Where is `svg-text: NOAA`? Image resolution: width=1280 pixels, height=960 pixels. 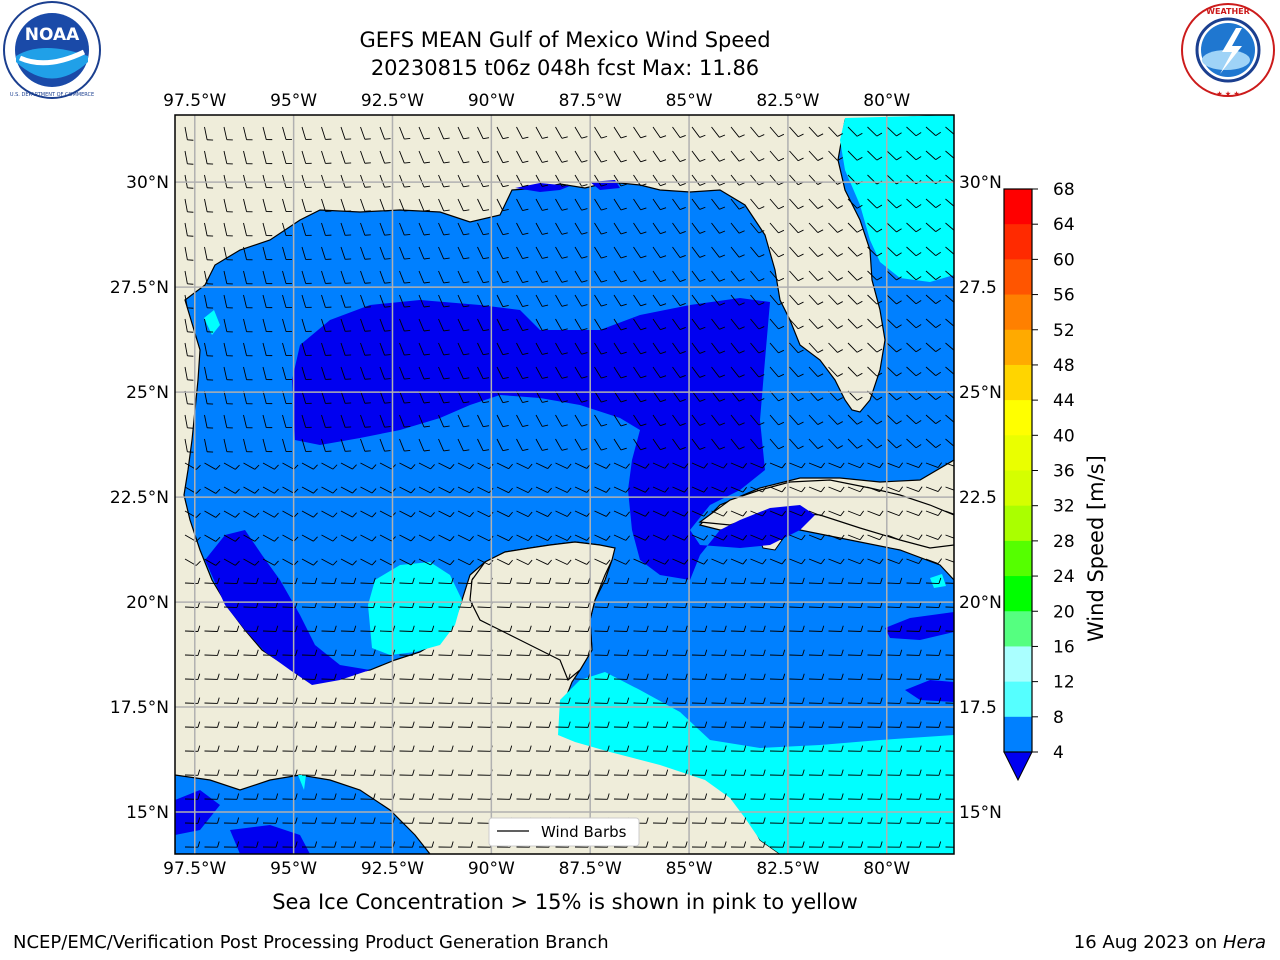 svg-text: NOAA is located at coordinates (52, 35).